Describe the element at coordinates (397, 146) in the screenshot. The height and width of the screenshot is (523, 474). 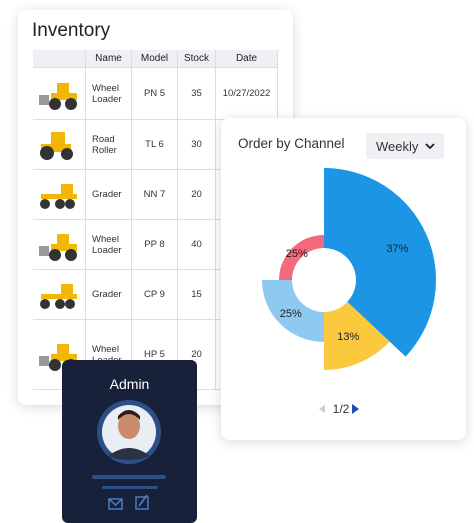
I see `dropdown-label: Weekly` at that location.